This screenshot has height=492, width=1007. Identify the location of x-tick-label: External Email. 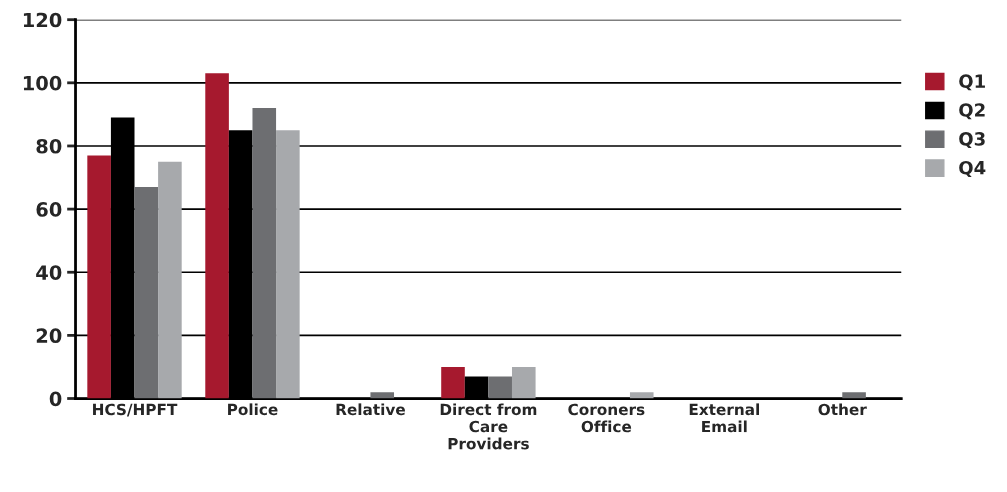
(724, 418).